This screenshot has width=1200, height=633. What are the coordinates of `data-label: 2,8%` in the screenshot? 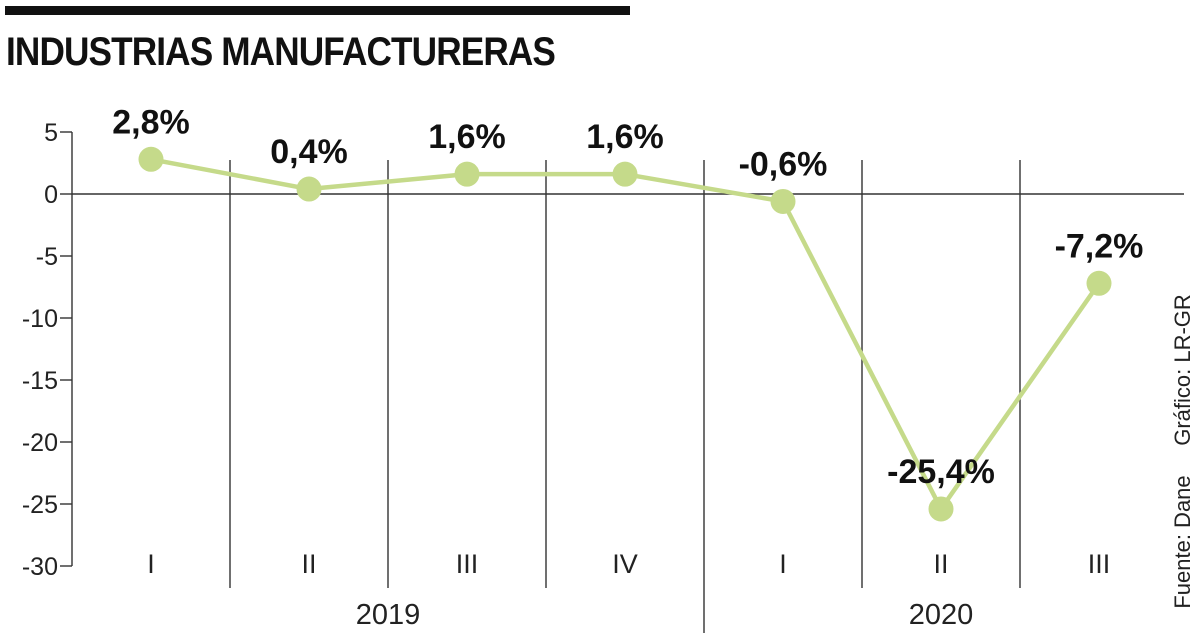 It's located at (151, 122).